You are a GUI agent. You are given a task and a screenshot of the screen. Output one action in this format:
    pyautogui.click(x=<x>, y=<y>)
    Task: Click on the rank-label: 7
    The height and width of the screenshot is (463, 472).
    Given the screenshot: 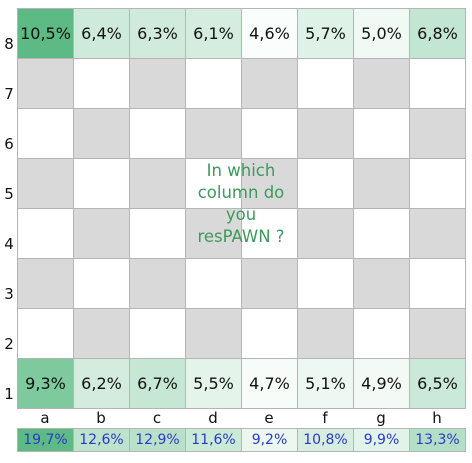 What is the action you would take?
    pyautogui.click(x=9, y=94)
    